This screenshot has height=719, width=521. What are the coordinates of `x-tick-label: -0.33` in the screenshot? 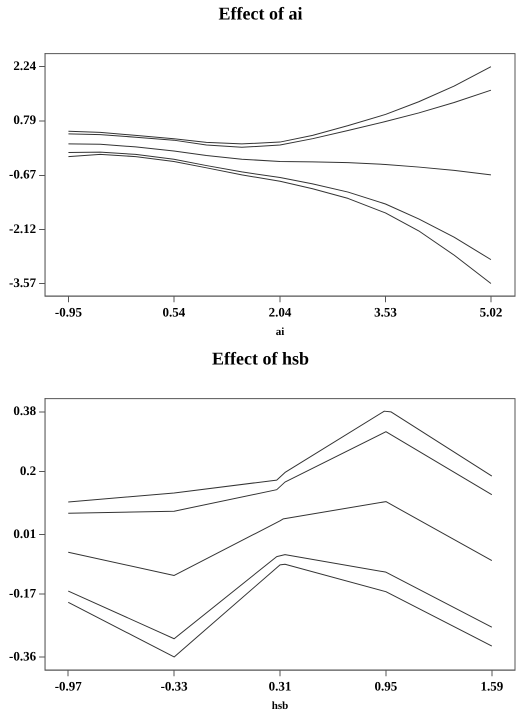 It's located at (174, 686).